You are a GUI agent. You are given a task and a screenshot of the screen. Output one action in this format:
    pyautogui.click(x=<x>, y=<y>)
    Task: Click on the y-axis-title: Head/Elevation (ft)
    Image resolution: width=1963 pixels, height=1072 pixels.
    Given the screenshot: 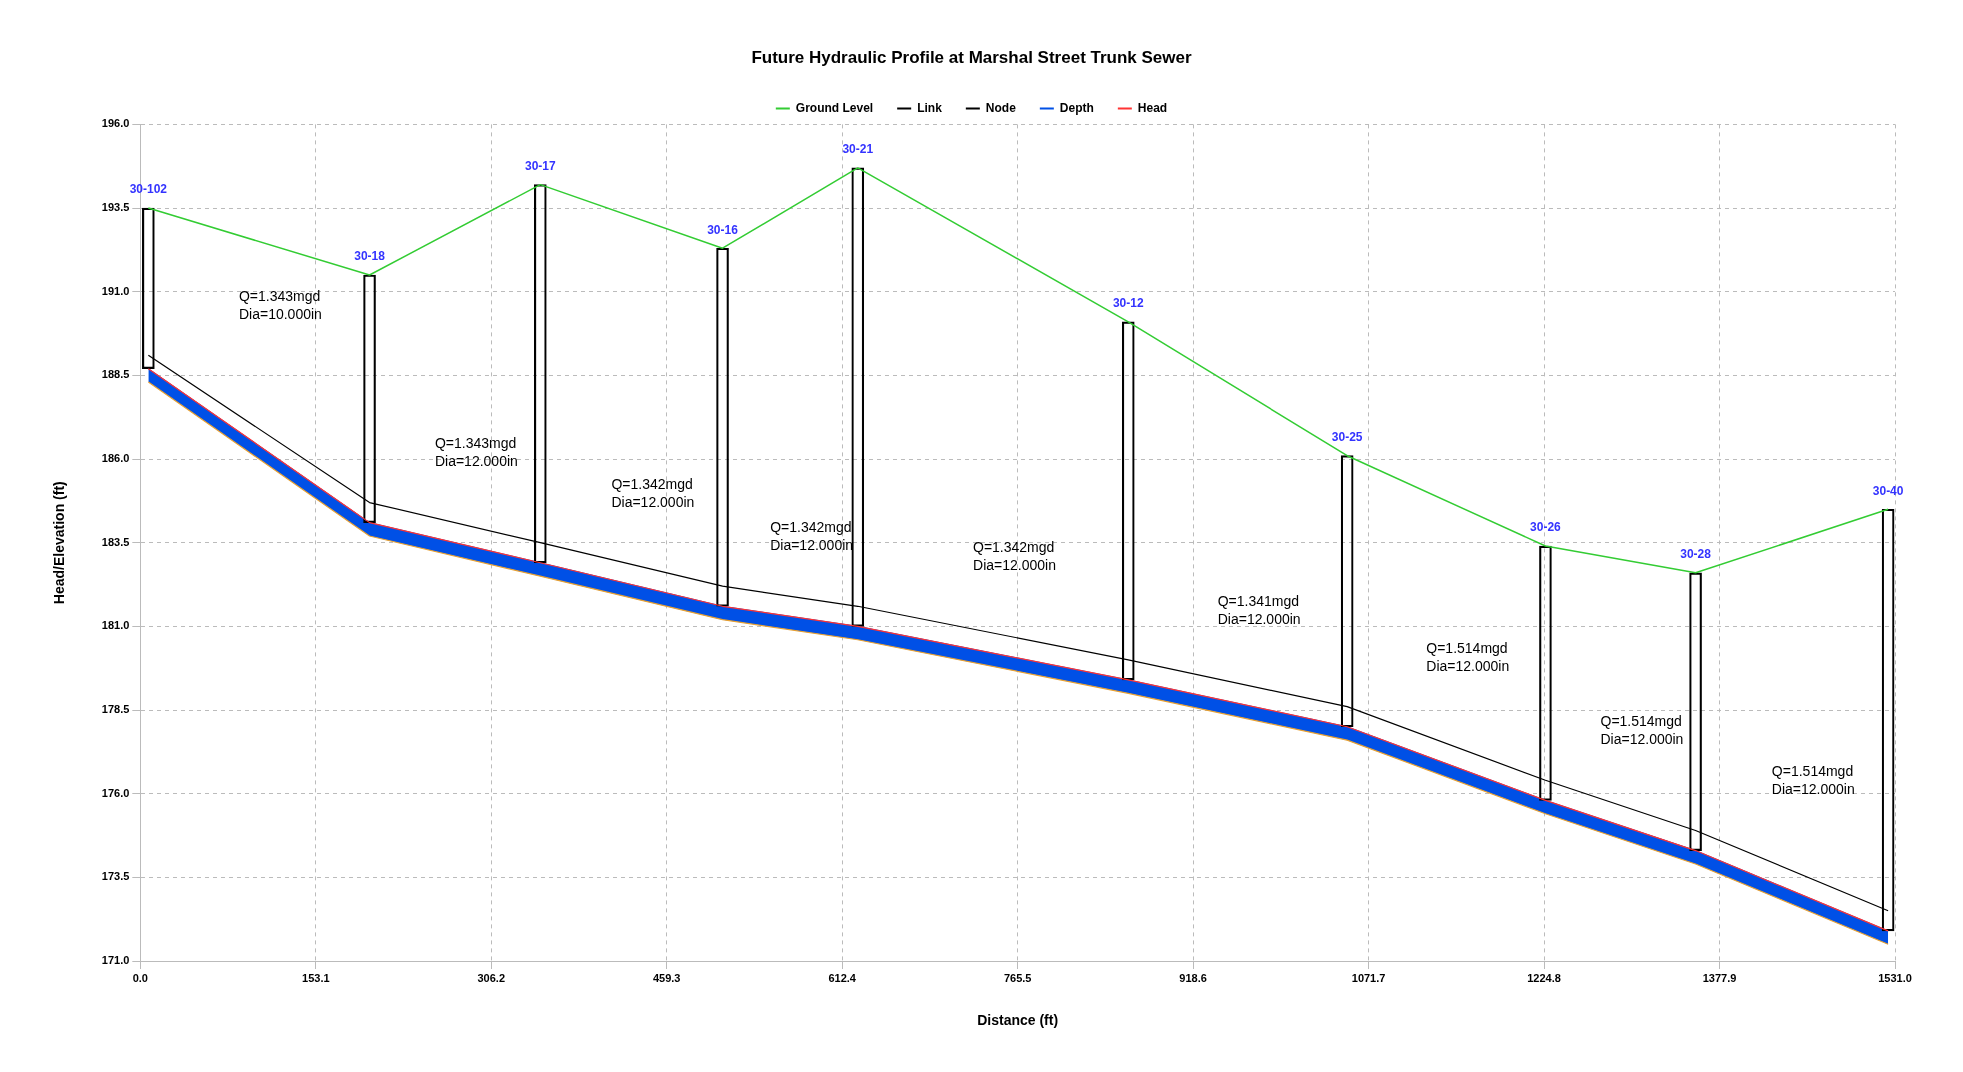 What is the action you would take?
    pyautogui.click(x=59, y=543)
    